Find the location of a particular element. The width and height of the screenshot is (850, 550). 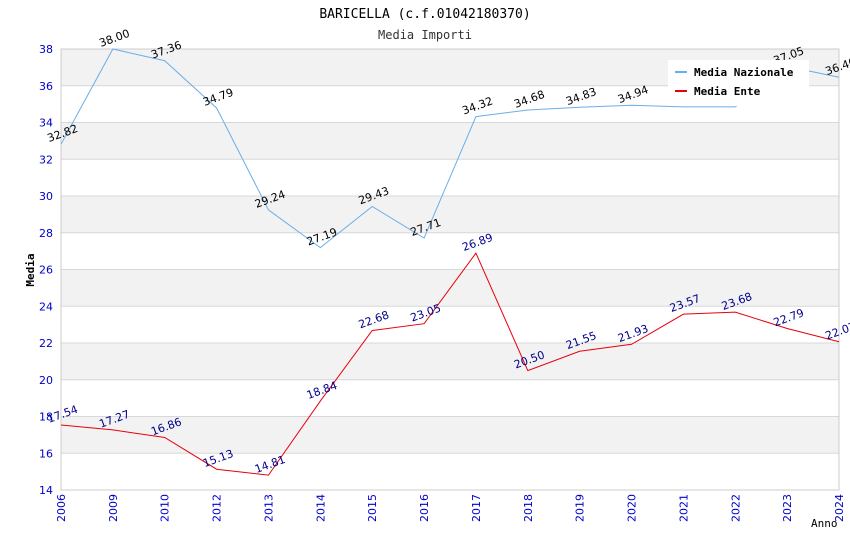

y-tick-label: 26 is located at coordinates (46, 270).